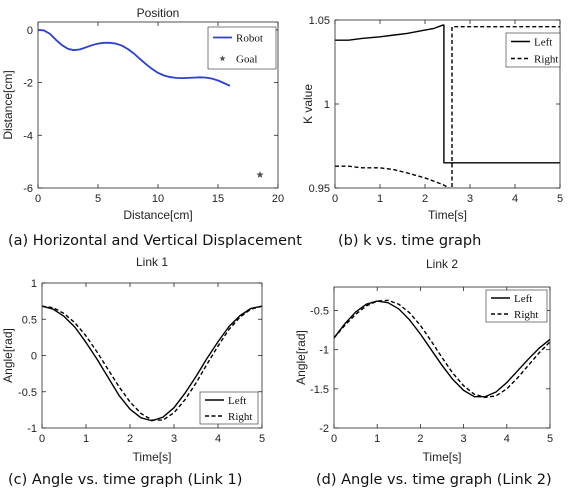  I want to click on y-tick-label: 1.05, so click(319, 21).